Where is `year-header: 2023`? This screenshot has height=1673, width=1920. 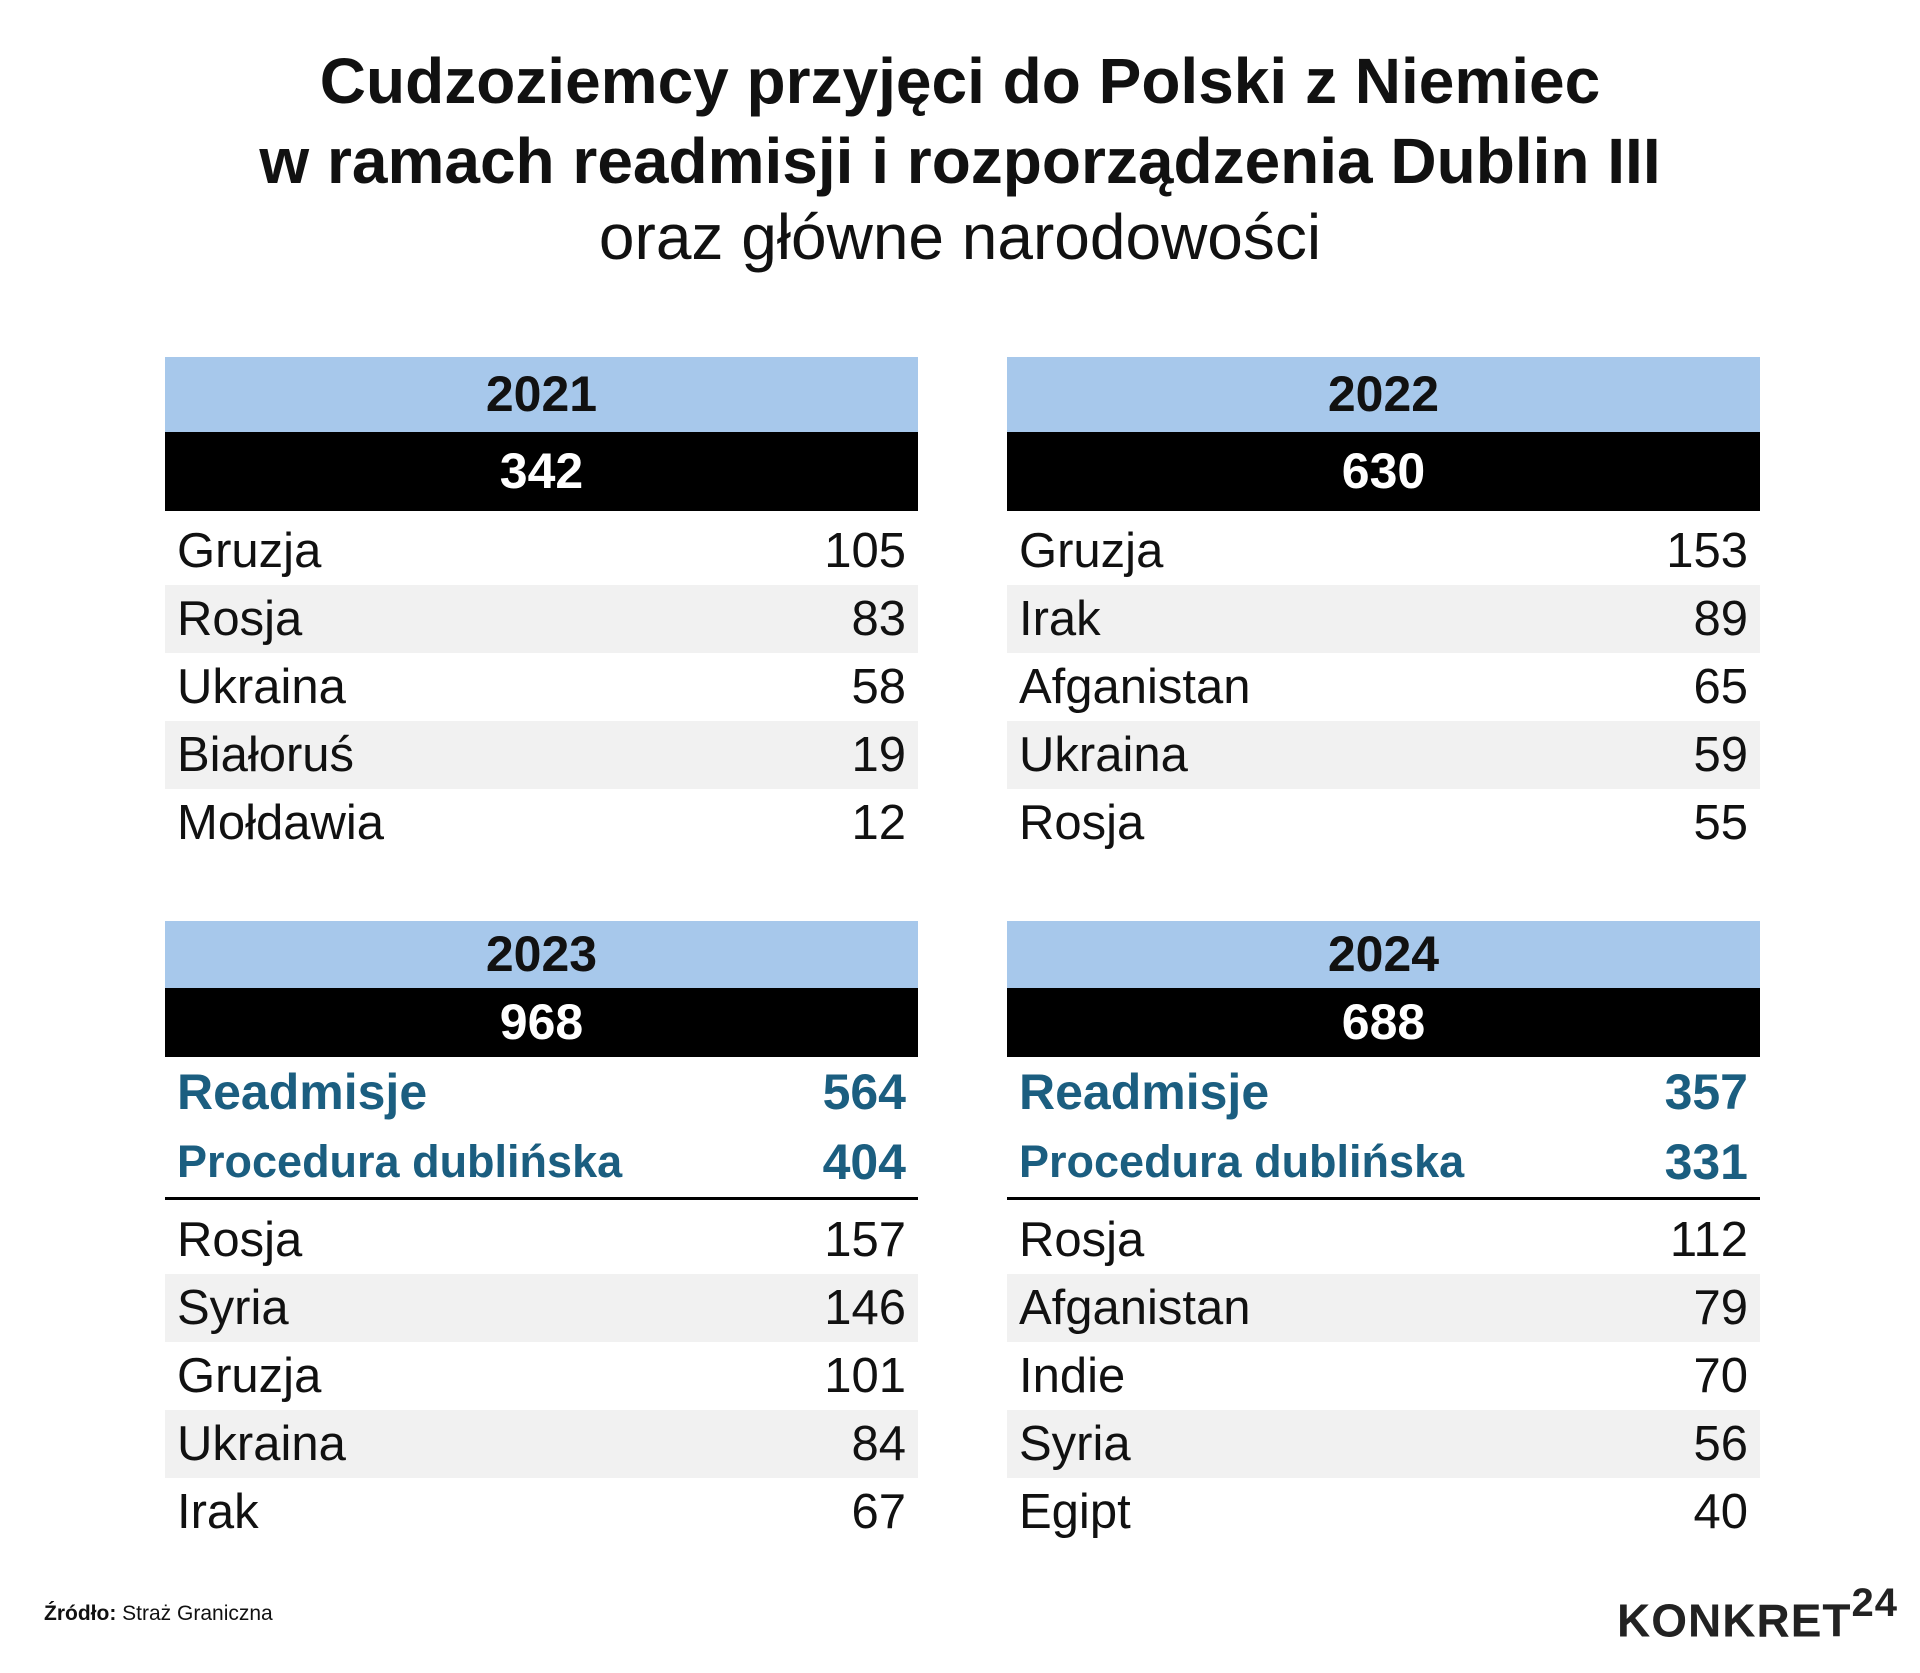 year-header: 2023 is located at coordinates (541, 954).